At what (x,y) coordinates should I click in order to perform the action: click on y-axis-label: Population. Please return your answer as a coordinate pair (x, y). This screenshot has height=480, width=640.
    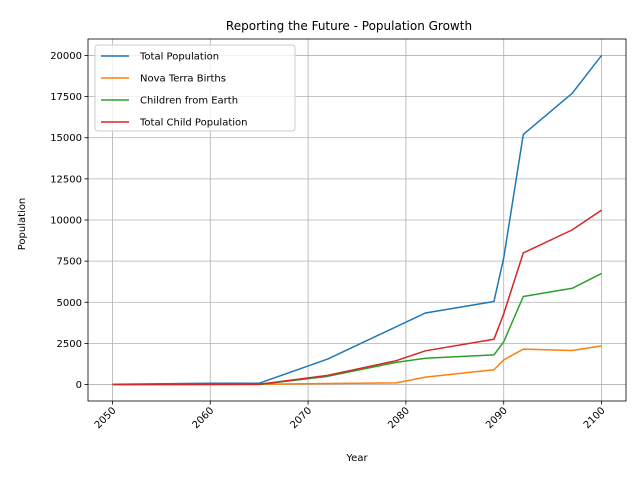
    Looking at the image, I should click on (22, 224).